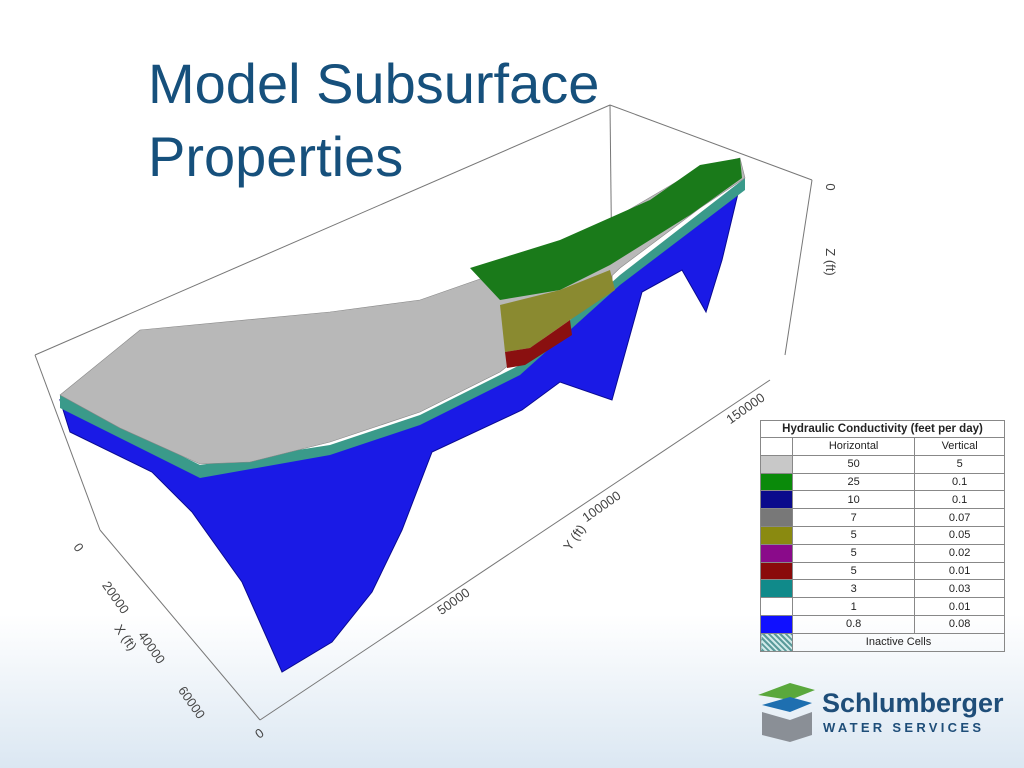 The image size is (1024, 768). I want to click on legend-row: 0.8 0.08, so click(882, 624).